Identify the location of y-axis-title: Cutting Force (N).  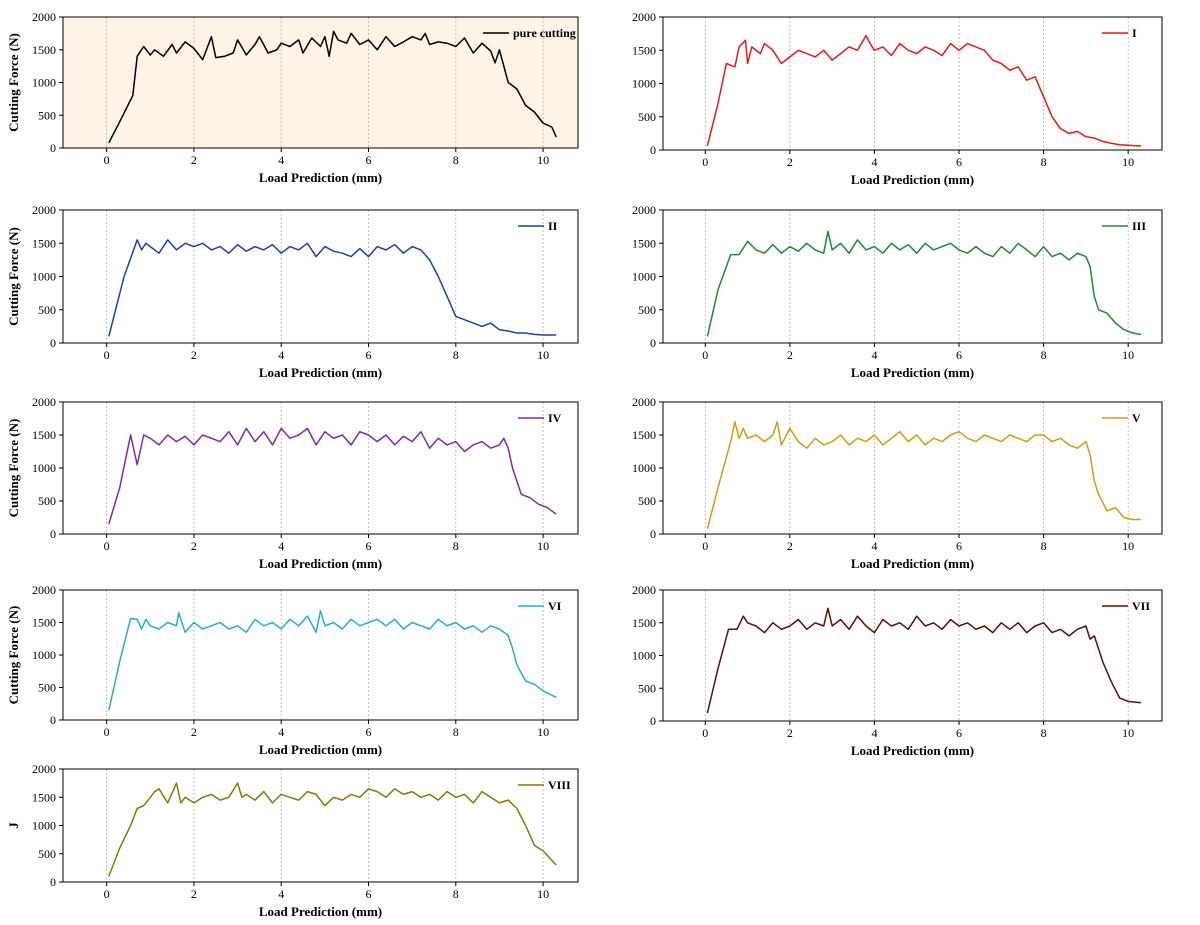
(13, 82).